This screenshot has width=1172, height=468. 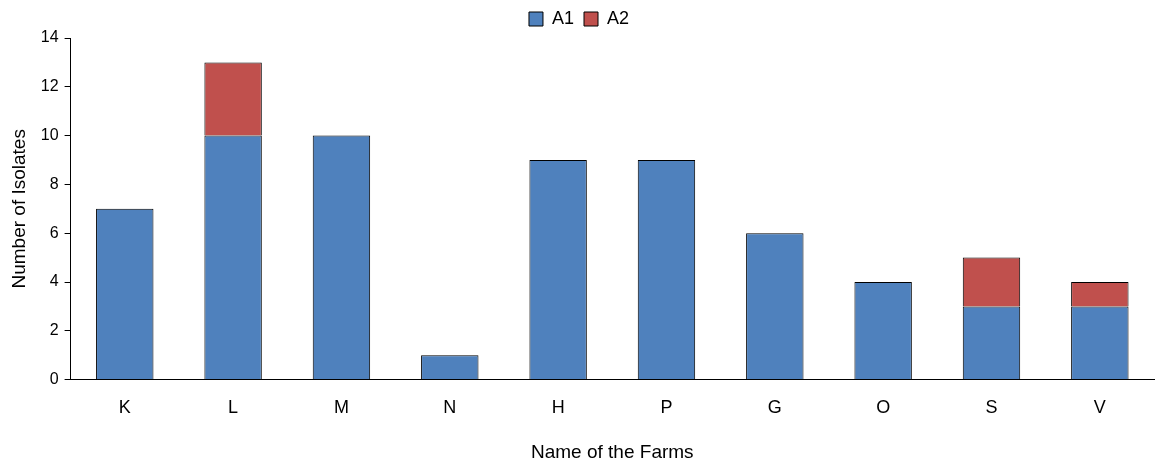 I want to click on x-tick-label: M, so click(x=341, y=407).